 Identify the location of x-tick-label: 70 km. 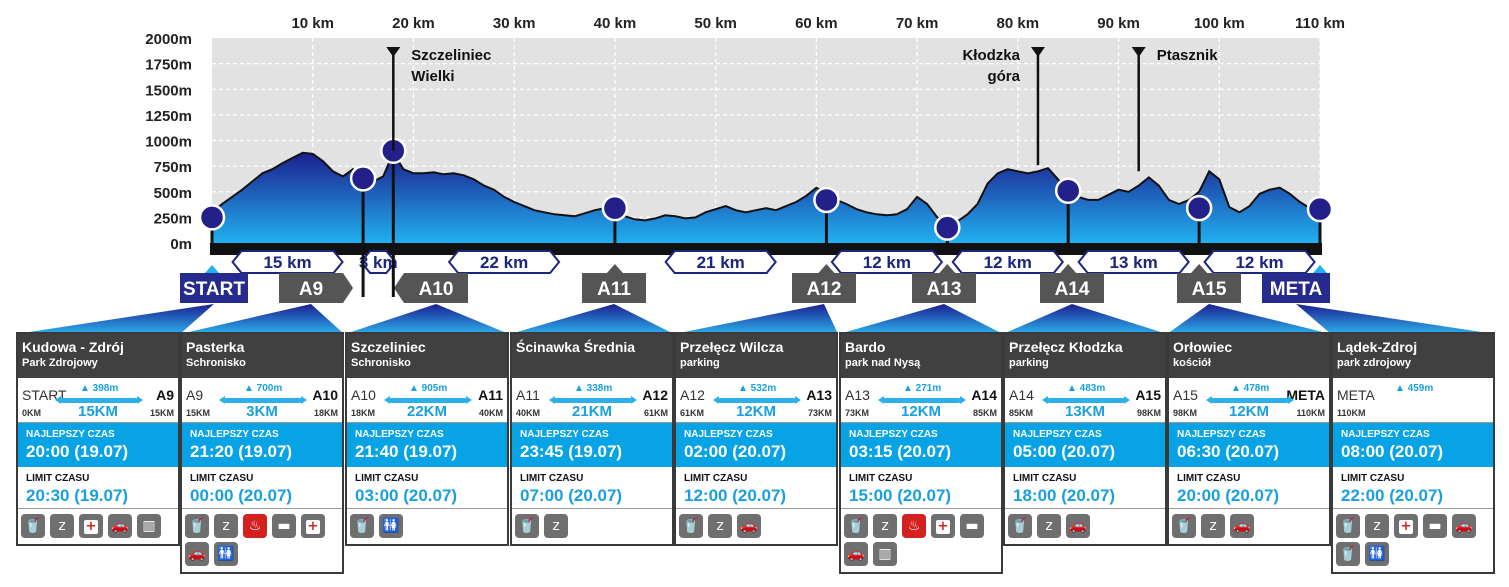
(917, 23).